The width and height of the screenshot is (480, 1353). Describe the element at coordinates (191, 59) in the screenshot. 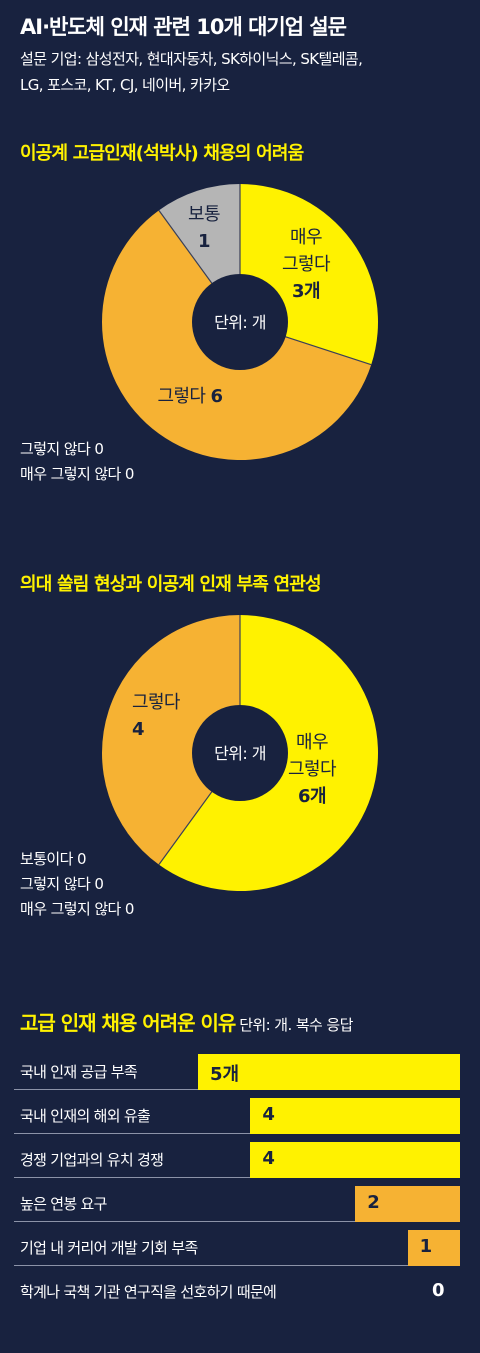

I see `survey-companies-line-1: 설문 기업: 삼성전자, 현대자동차, SK하이닉스, SK텔레콤,` at that location.